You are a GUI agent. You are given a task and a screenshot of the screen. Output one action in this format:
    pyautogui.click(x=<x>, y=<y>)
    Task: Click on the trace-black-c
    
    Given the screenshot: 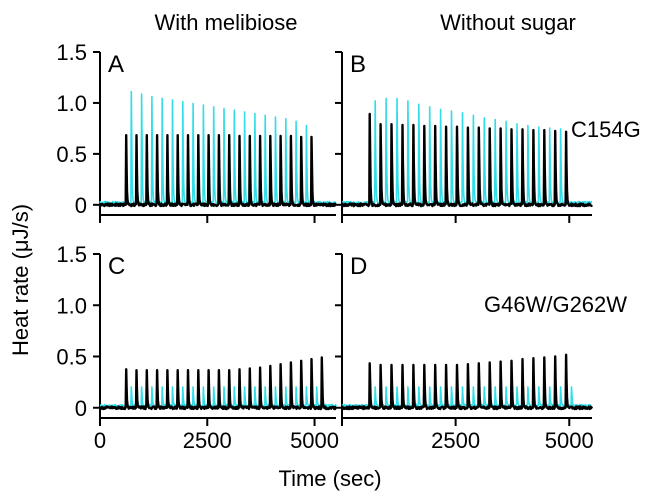 What is the action you would take?
    pyautogui.click(x=217, y=383)
    